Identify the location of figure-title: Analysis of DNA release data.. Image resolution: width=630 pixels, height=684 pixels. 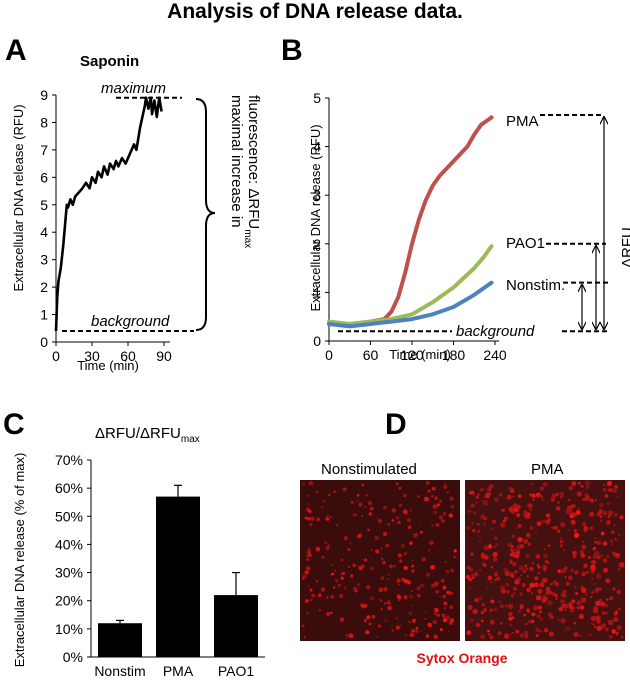
(315, 11).